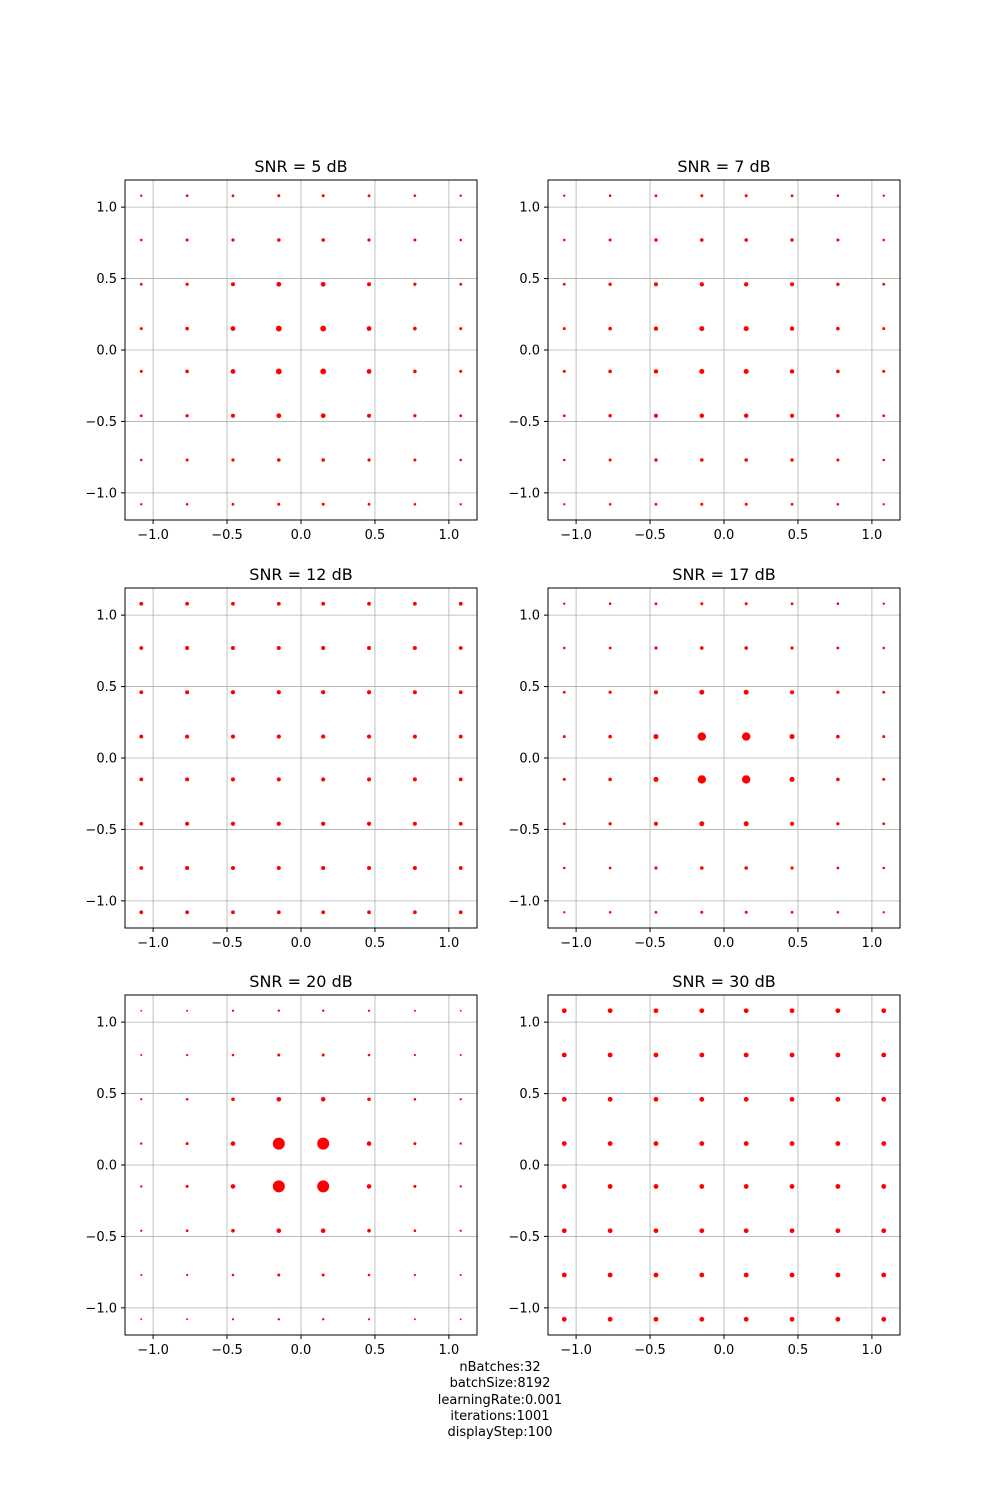 The width and height of the screenshot is (1000, 1500). I want to click on subplot-title: SNR = 12 dB, so click(300, 574).